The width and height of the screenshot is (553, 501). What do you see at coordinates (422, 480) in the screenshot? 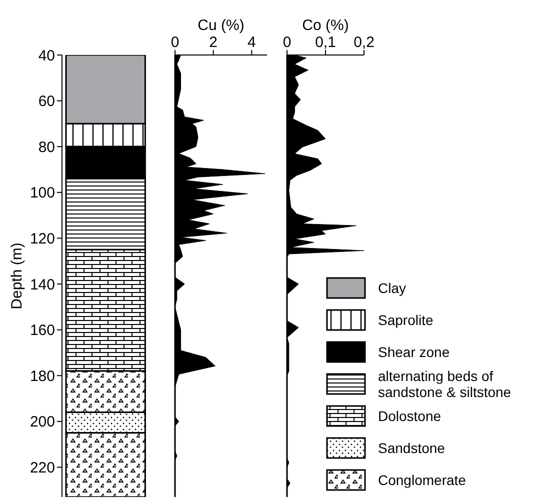
I see `legend-label: Conglomerate` at bounding box center [422, 480].